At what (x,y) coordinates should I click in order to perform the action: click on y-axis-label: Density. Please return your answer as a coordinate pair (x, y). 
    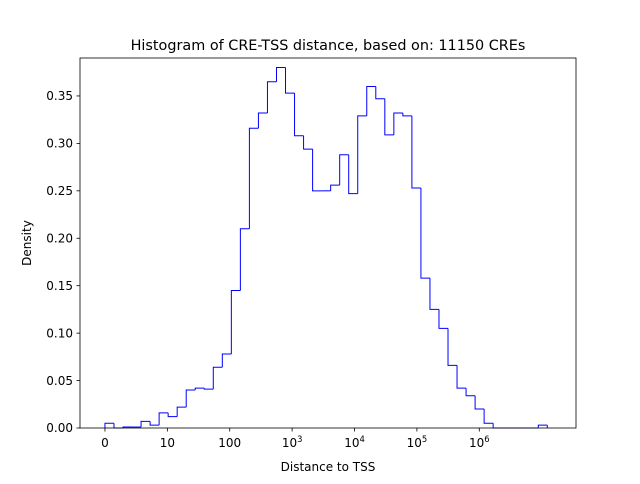
    Looking at the image, I should click on (27, 243).